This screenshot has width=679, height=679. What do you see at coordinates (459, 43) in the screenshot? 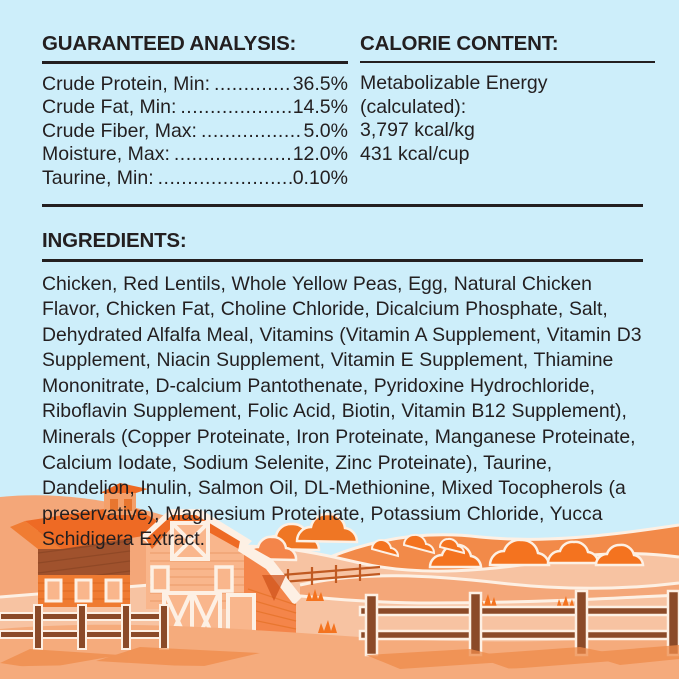
I see `calorie-content-heading: CALORIE CONTENT:` at bounding box center [459, 43].